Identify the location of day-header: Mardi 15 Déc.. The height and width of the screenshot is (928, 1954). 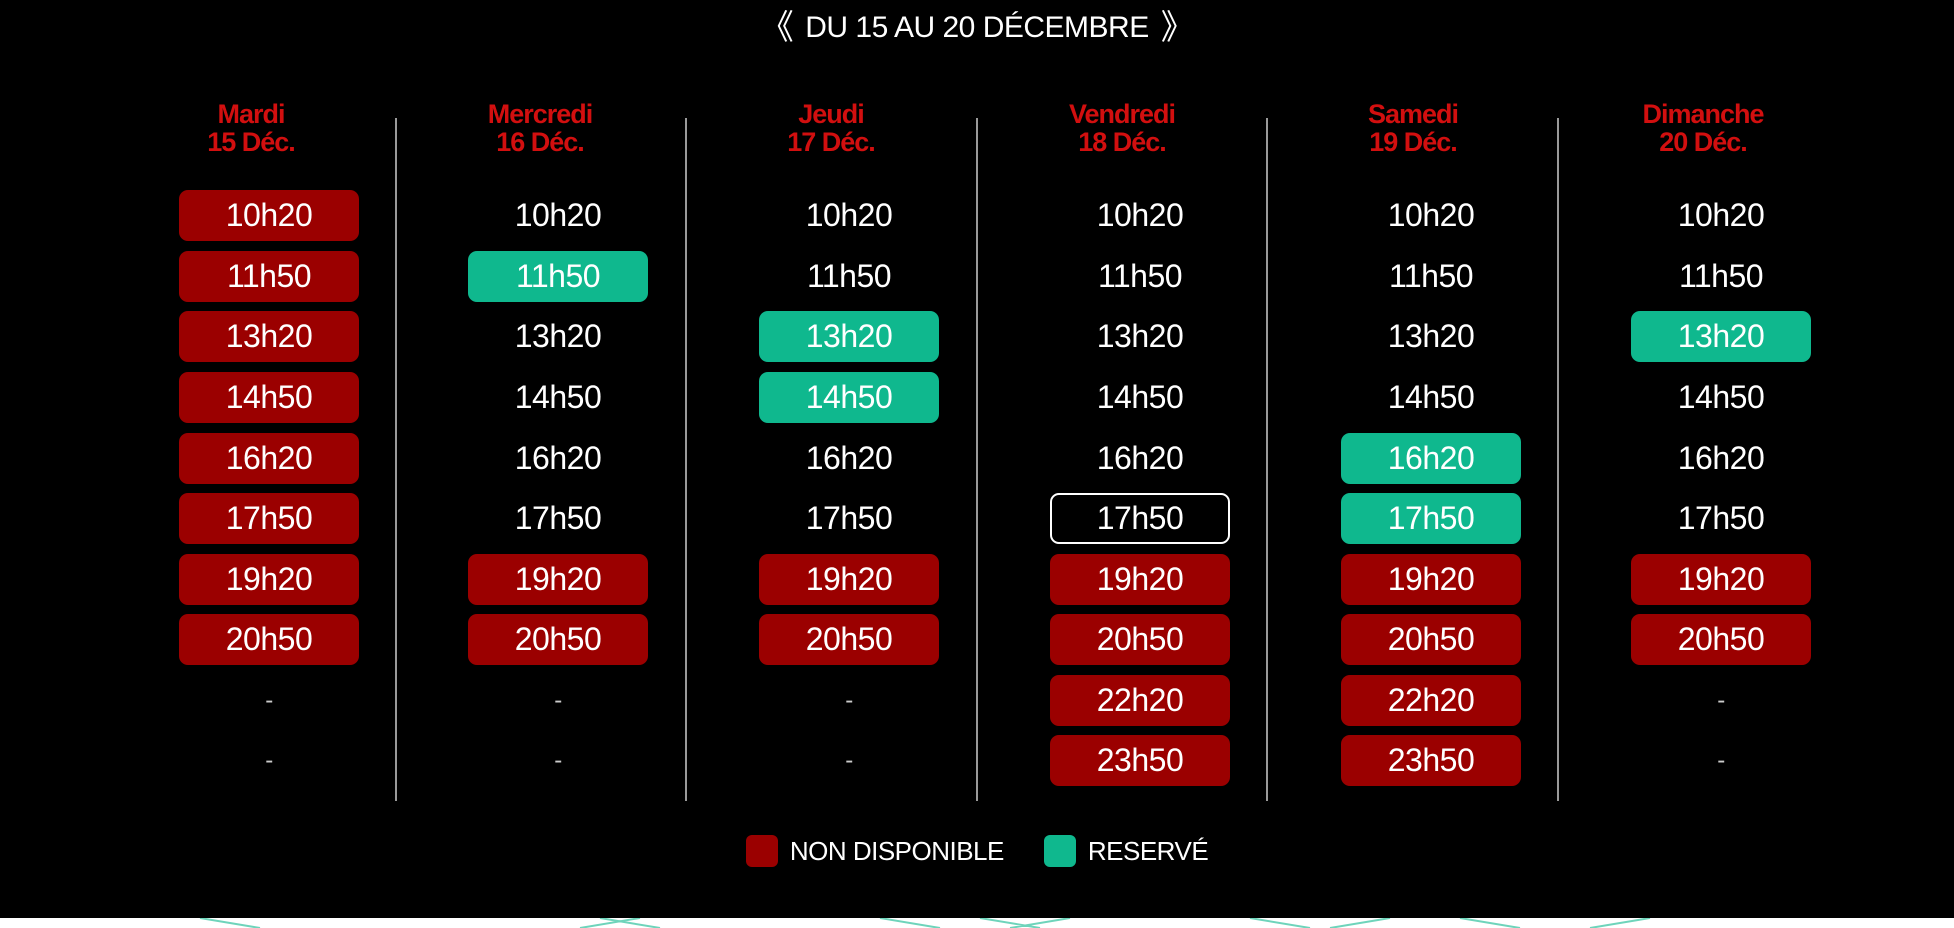
(251, 128).